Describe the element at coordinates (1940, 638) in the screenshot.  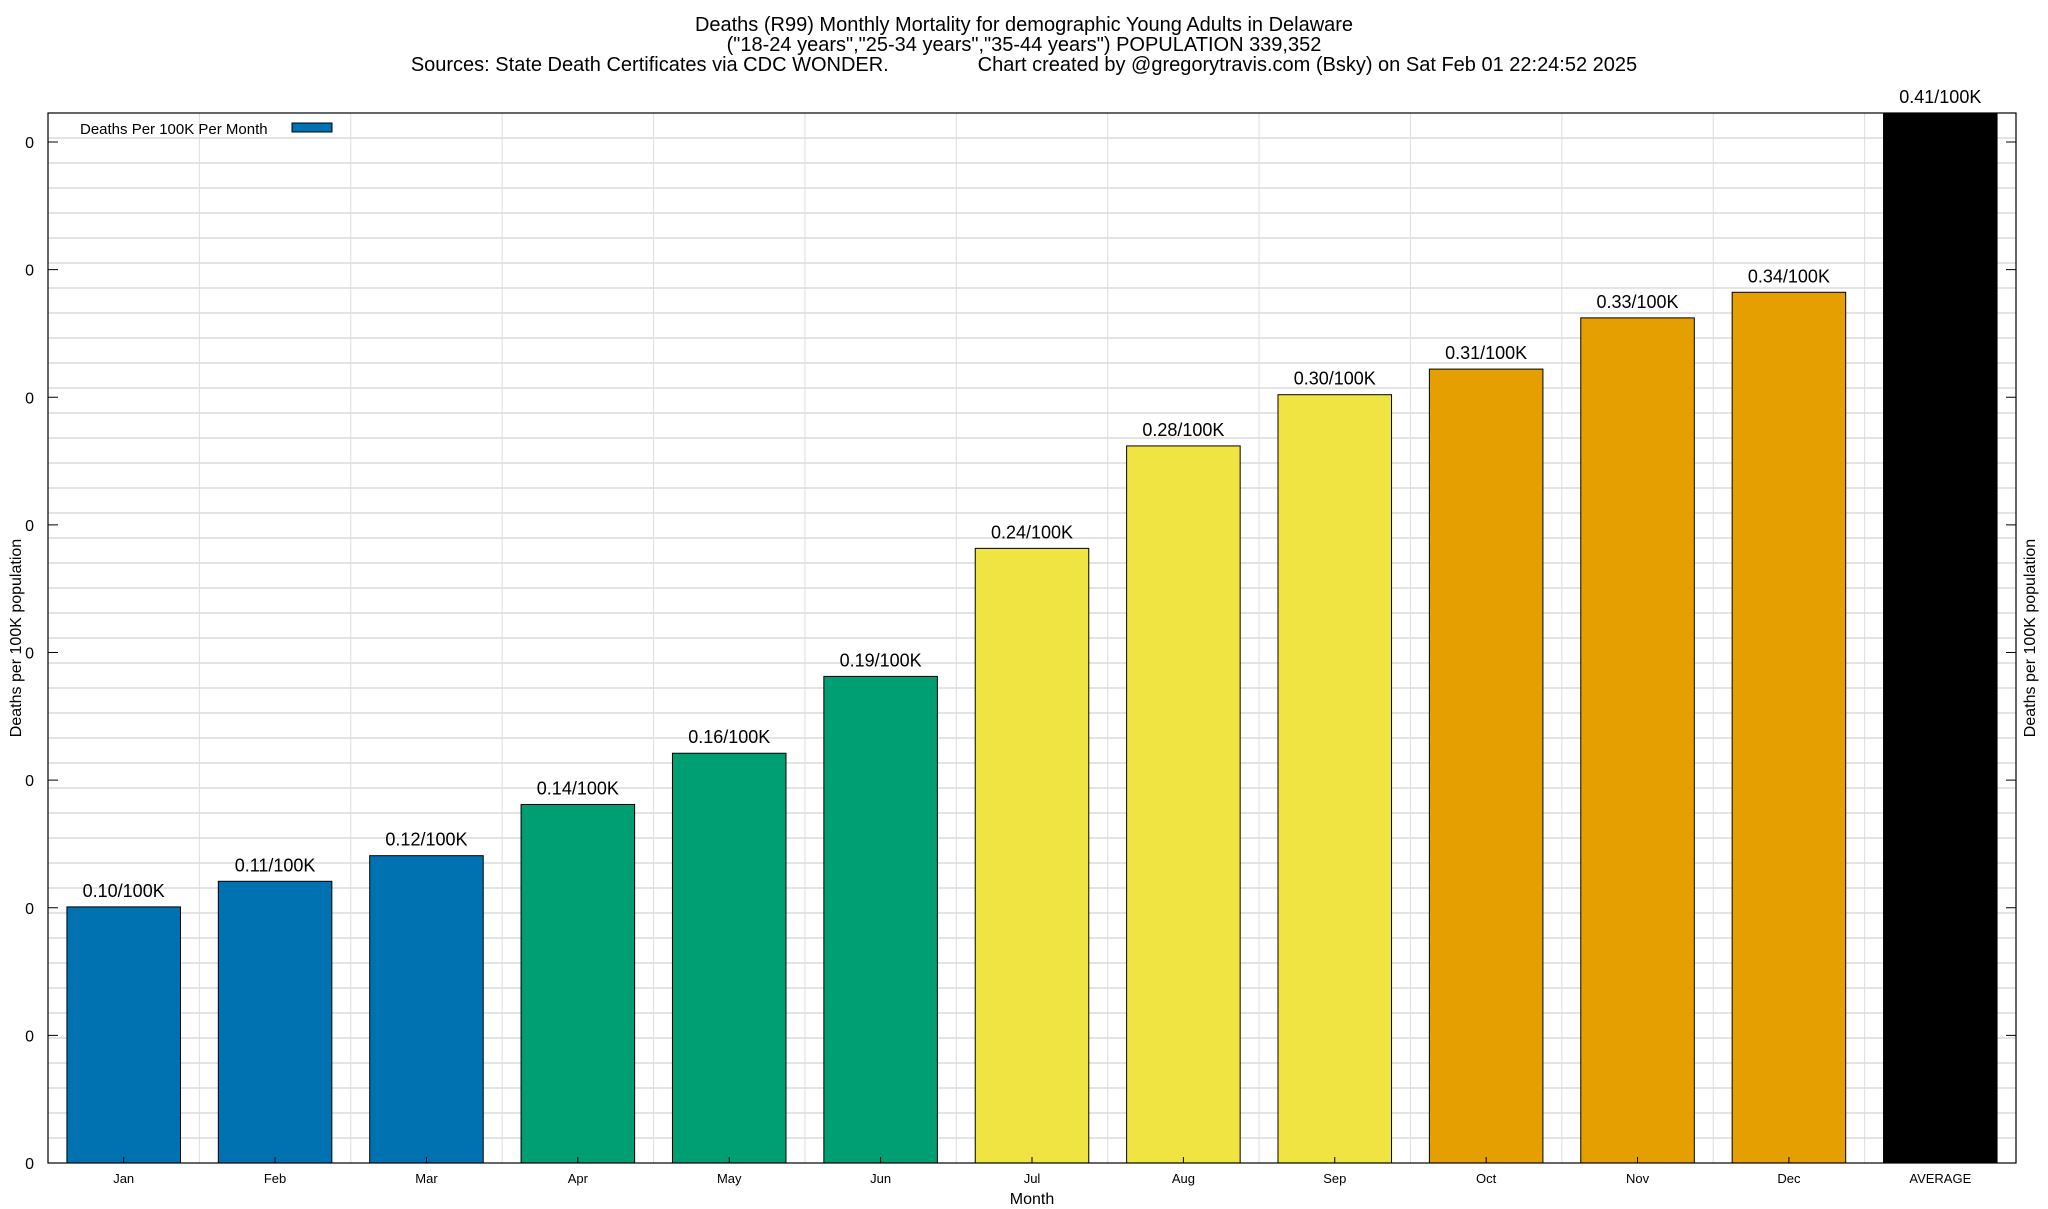
I see `bar-average` at that location.